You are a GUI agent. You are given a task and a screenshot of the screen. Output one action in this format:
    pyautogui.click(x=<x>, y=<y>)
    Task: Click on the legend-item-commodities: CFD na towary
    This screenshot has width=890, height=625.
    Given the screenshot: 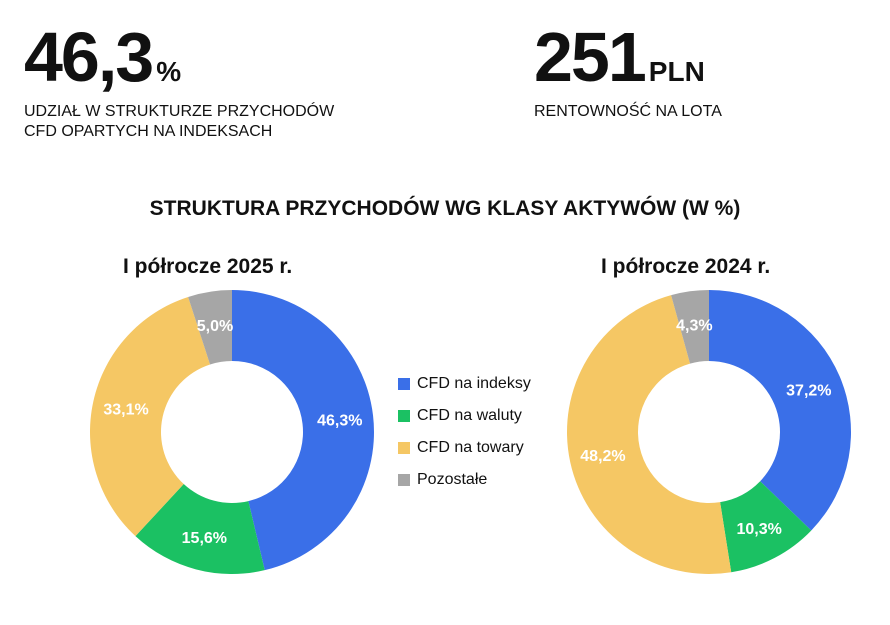 What is the action you would take?
    pyautogui.click(x=464, y=448)
    